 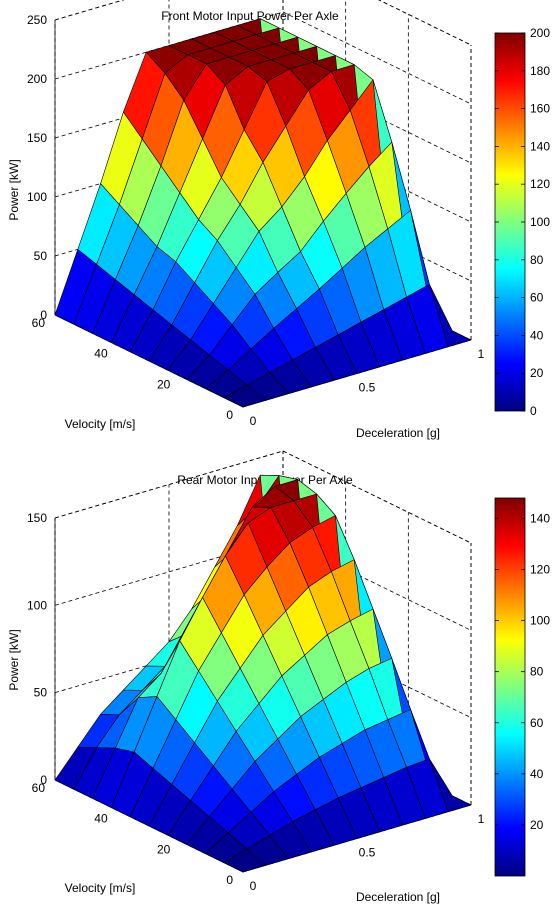 What do you see at coordinates (510, 687) in the screenshot?
I see `plot-2-colorbar-gradient` at bounding box center [510, 687].